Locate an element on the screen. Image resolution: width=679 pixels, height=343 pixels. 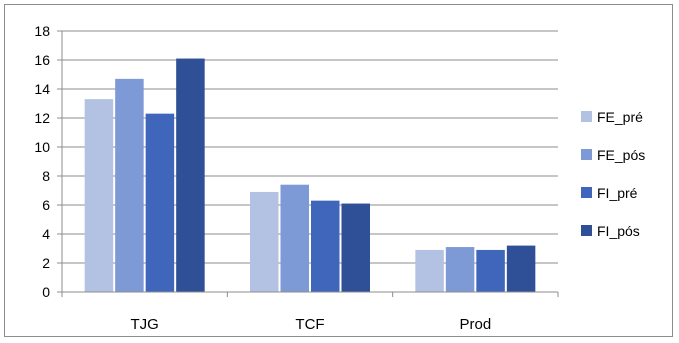
y-tick-label-10: 10 is located at coordinates (42, 147).